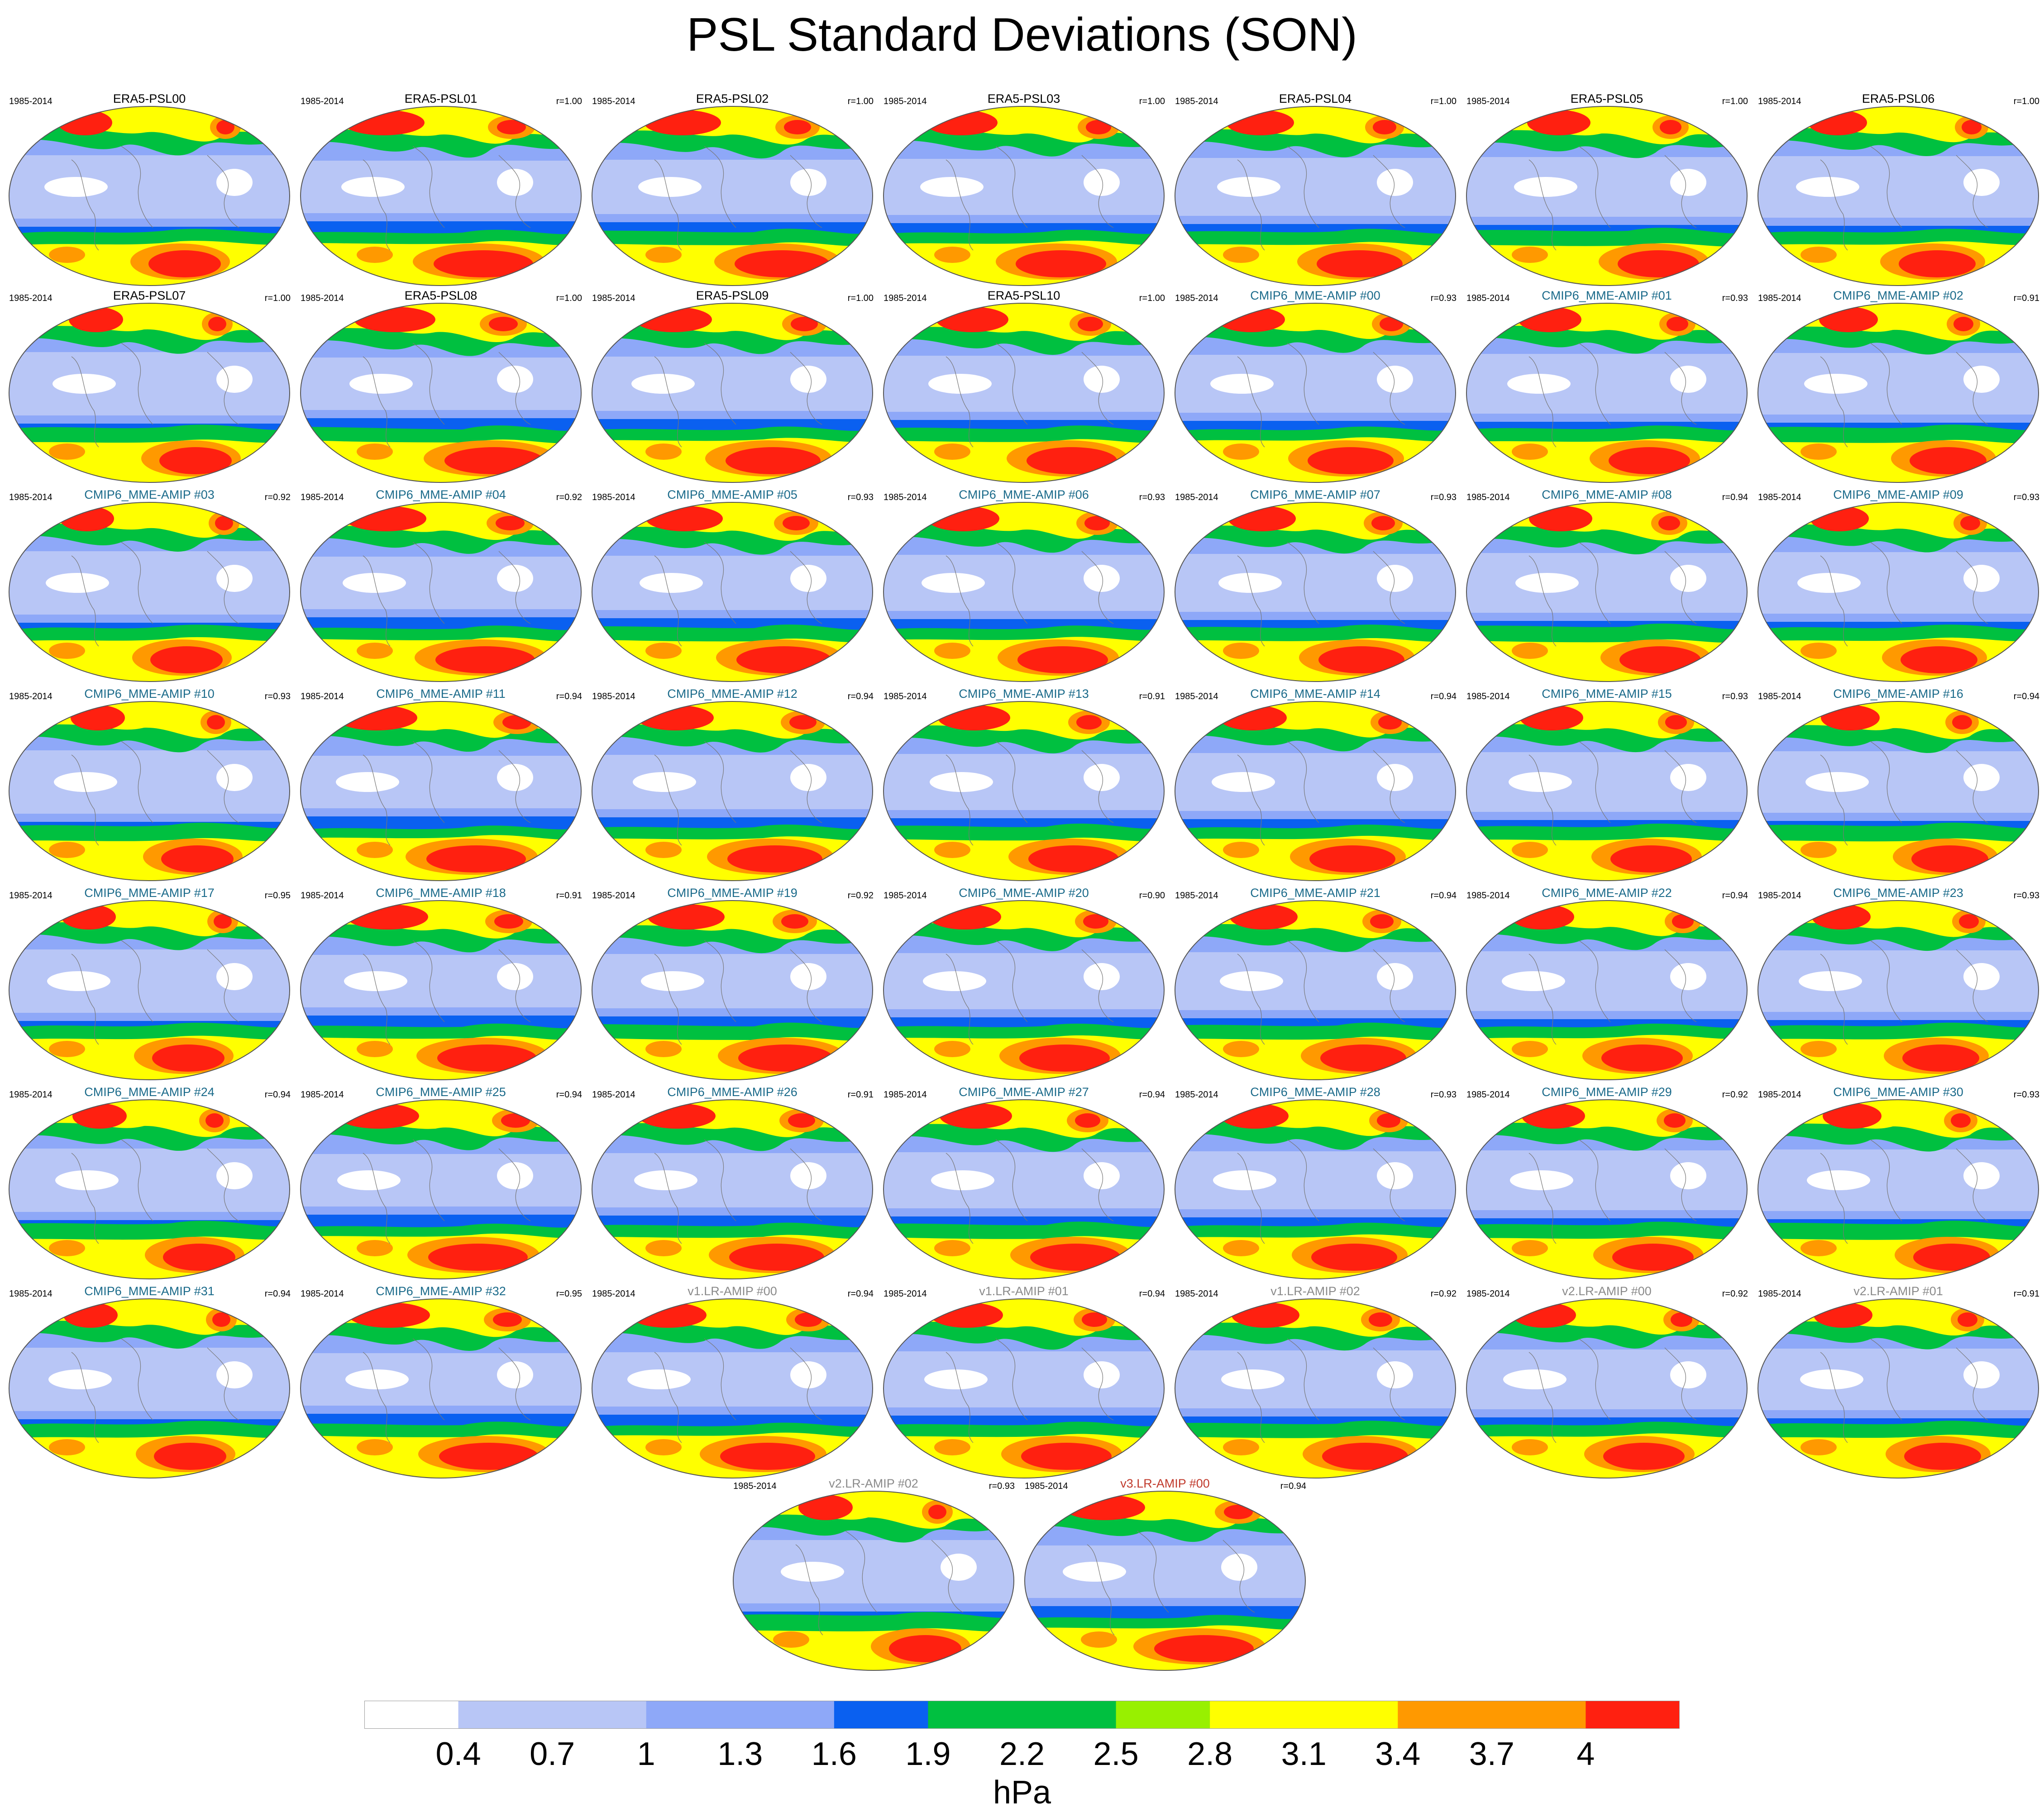 The height and width of the screenshot is (1817, 2044). What do you see at coordinates (873, 1483) in the screenshot?
I see `panel-title: v2.LR-AMIP #02` at bounding box center [873, 1483].